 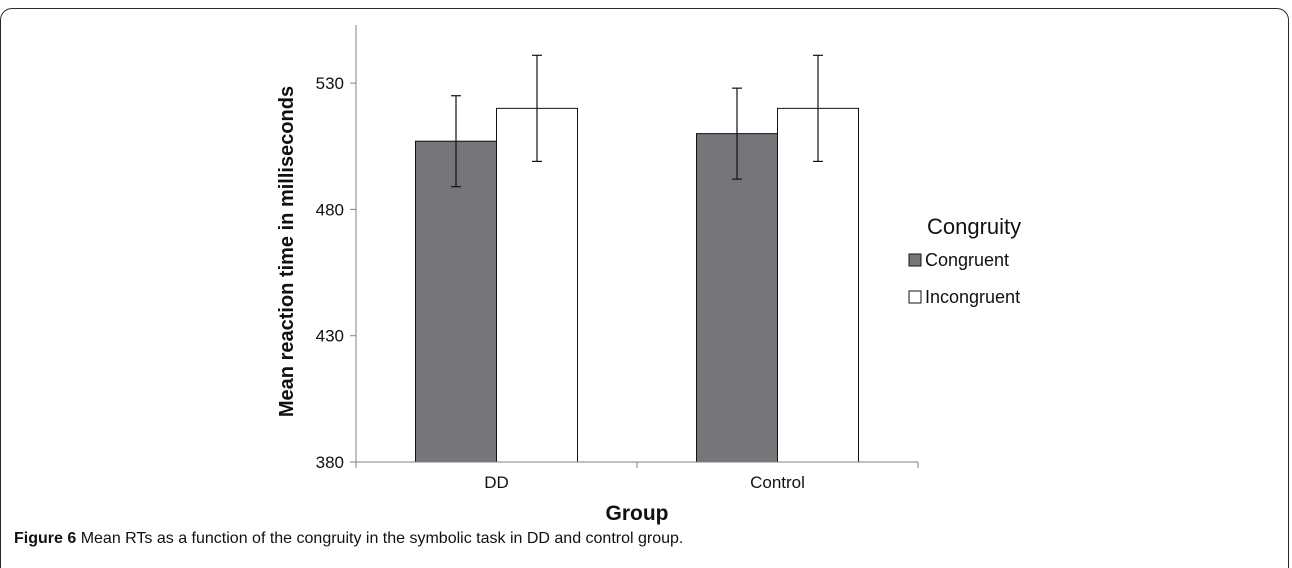 What do you see at coordinates (330, 462) in the screenshot?
I see `y-tick-label: 380` at bounding box center [330, 462].